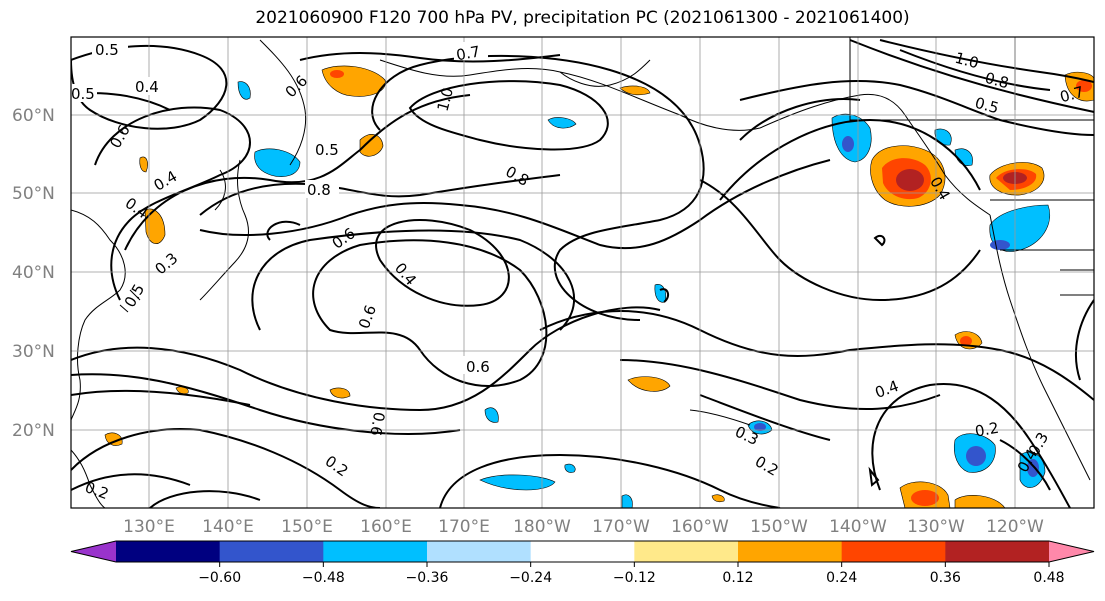 The height and width of the screenshot is (601, 1105). I want to click on lat-tick-label: 40°N, so click(33, 273).